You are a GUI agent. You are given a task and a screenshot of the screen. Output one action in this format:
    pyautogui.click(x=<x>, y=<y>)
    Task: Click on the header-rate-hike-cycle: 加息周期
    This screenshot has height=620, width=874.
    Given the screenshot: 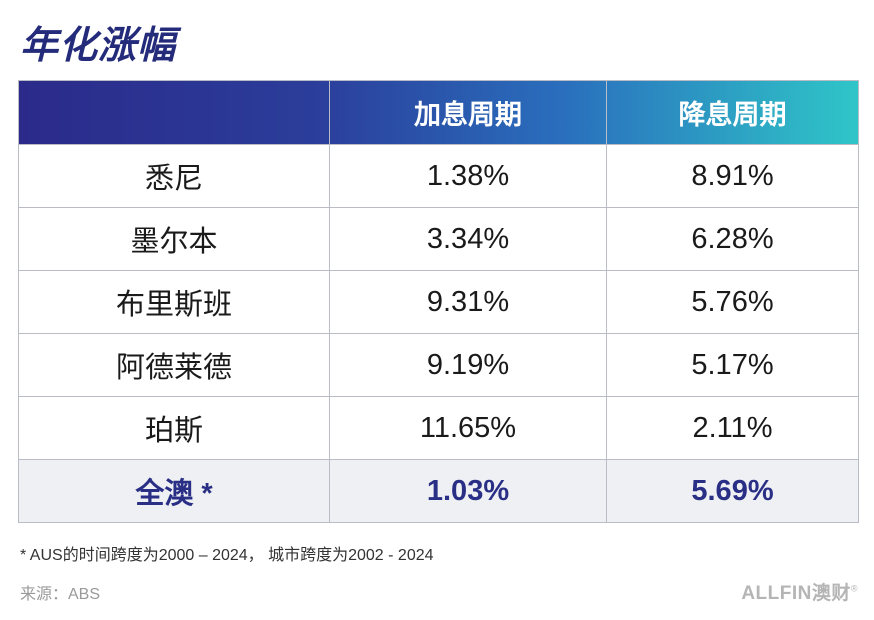 What is the action you would take?
    pyautogui.click(x=468, y=112)
    